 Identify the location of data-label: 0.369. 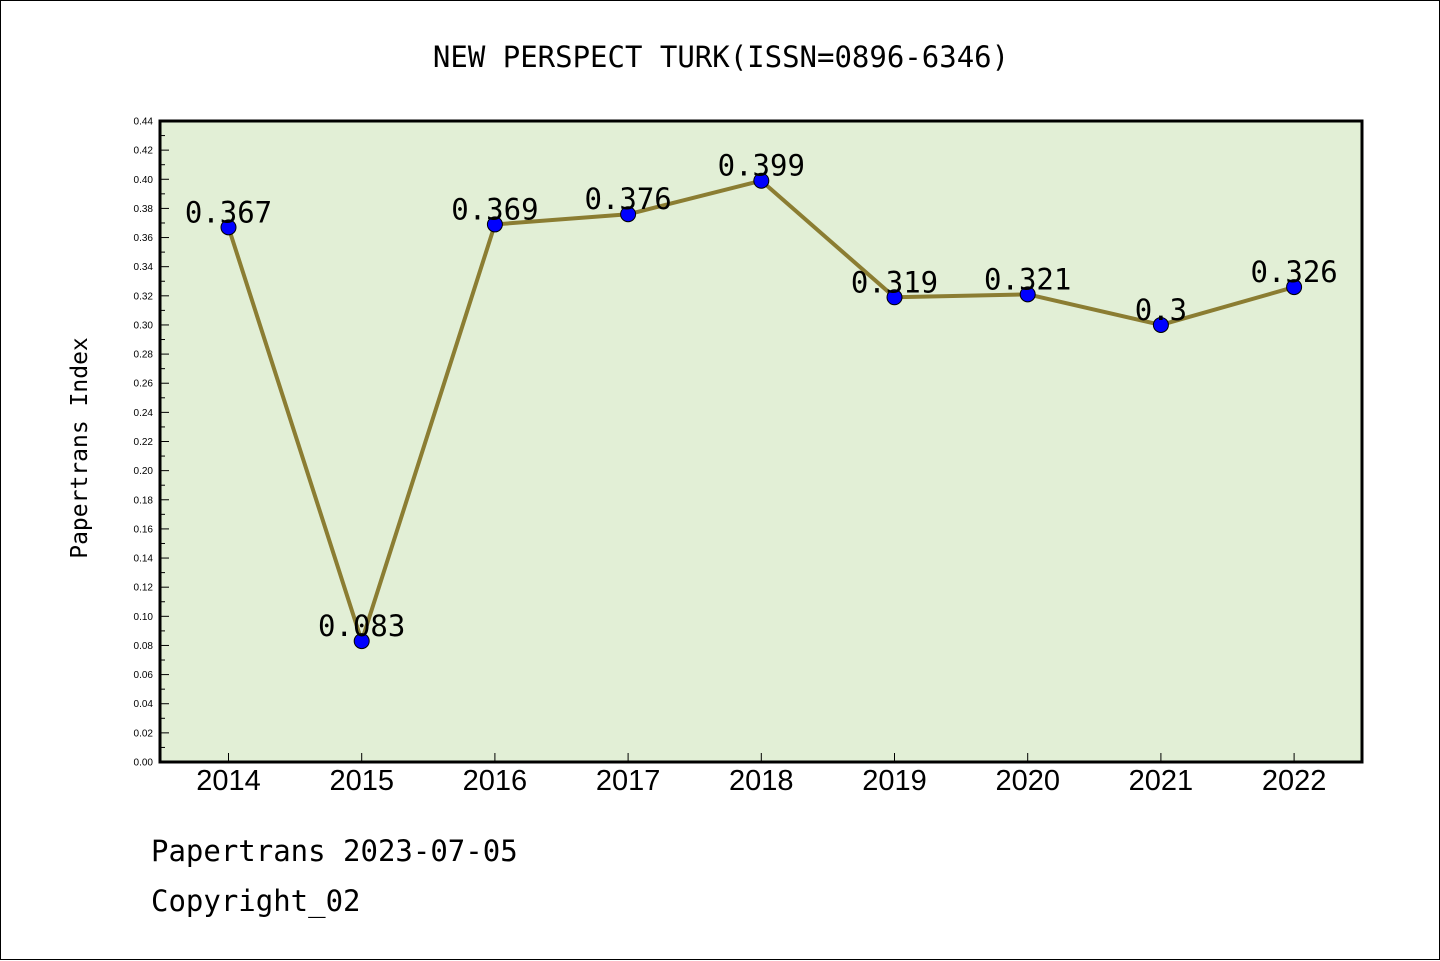
(494, 209).